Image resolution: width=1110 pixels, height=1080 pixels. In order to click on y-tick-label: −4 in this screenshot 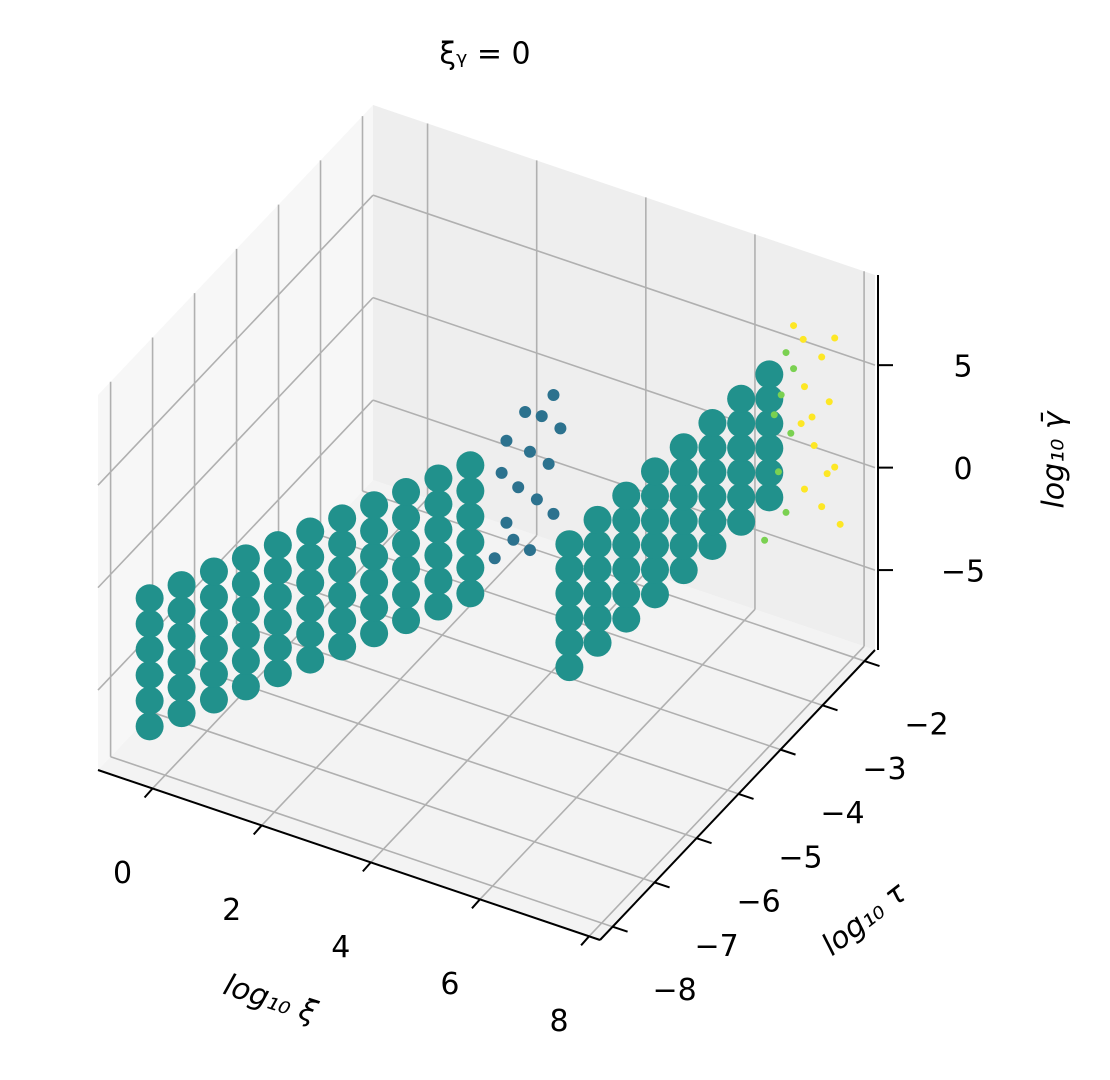, I will do `click(842, 813)`.